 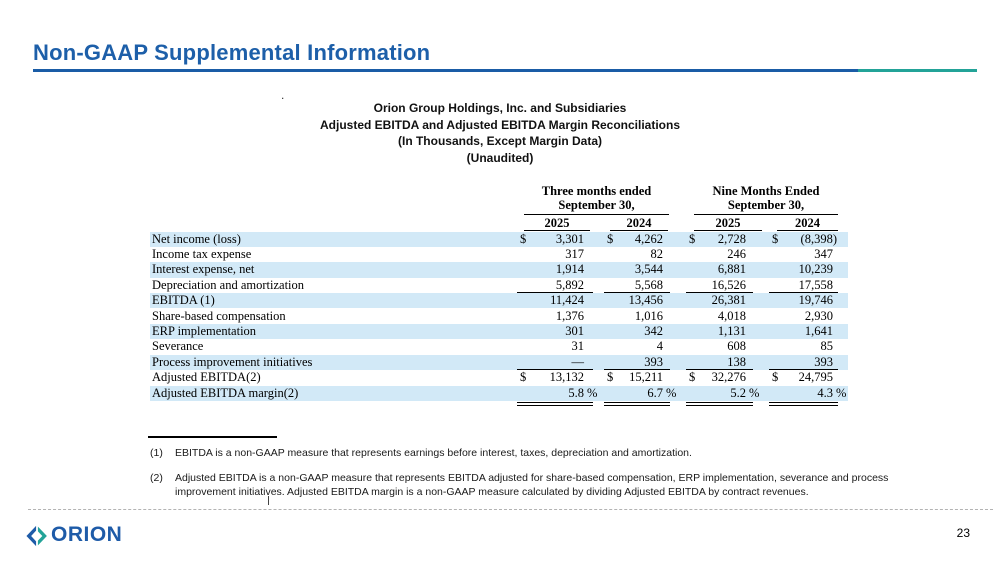 What do you see at coordinates (648, 315) in the screenshot?
I see `cell-value: 1,016` at bounding box center [648, 315].